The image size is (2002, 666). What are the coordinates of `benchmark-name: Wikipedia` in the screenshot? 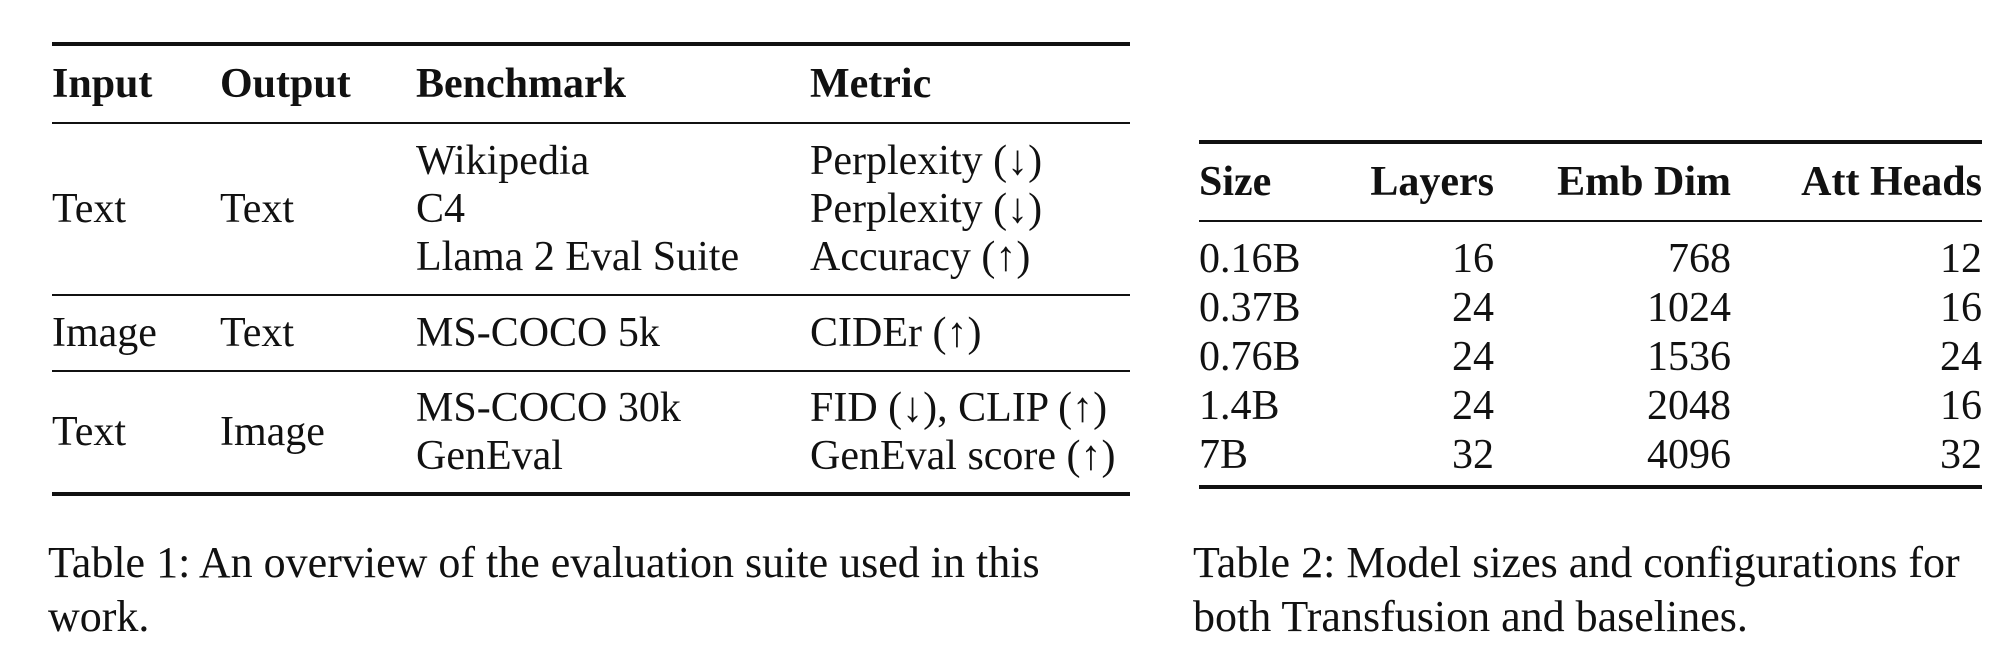 It's located at (613, 161).